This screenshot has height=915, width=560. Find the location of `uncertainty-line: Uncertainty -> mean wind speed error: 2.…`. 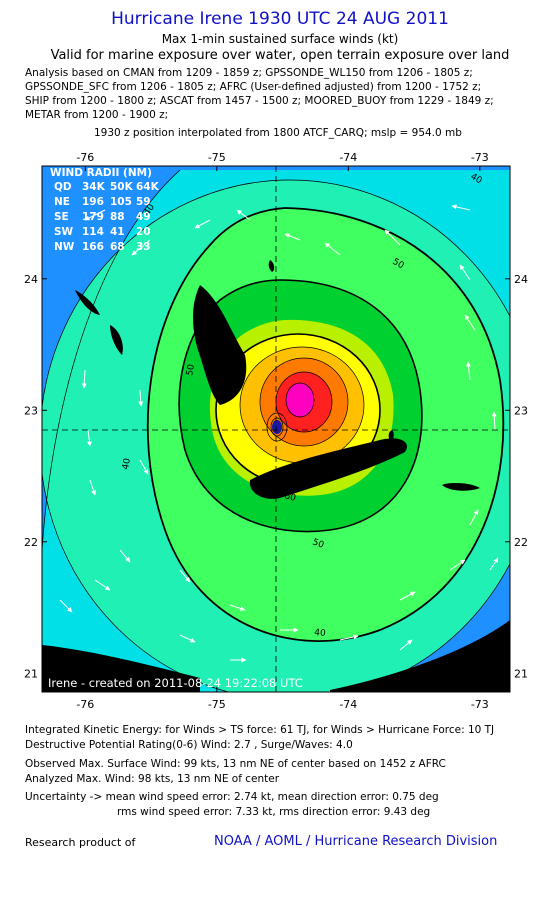

uncertainty-line: Uncertainty -> mean wind speed error: 2.… is located at coordinates (232, 797).